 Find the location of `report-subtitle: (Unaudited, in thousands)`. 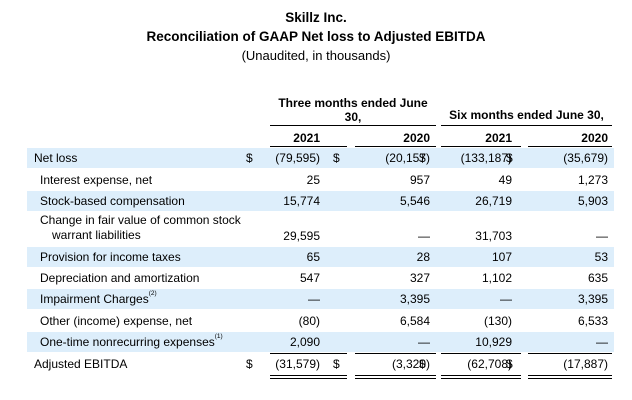

report-subtitle: (Unaudited, in thousands) is located at coordinates (316, 55).